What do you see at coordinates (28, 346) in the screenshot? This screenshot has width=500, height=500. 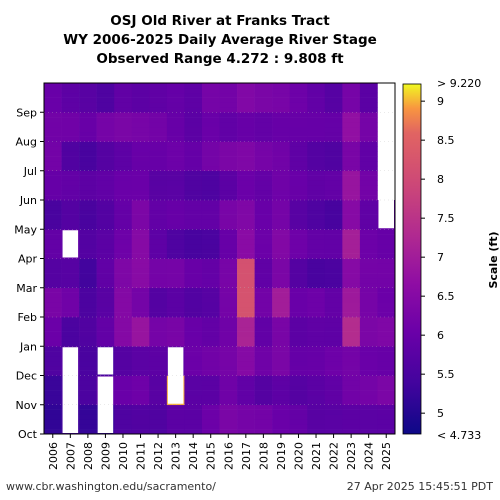 I see `y-tick-label: Jan` at bounding box center [28, 346].